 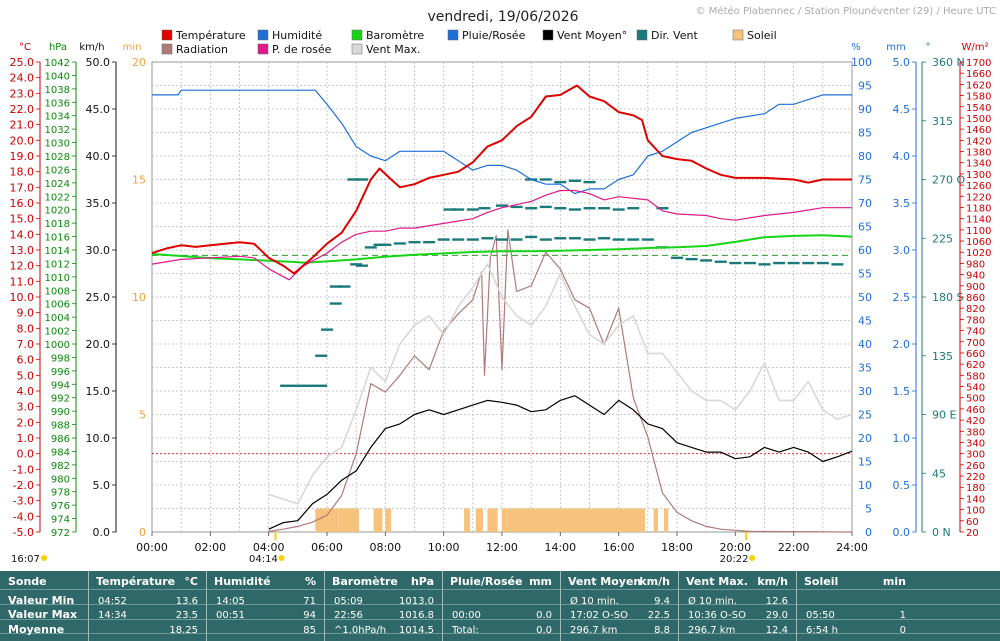 I want to click on press-tick-label: 1030, so click(x=57, y=144).